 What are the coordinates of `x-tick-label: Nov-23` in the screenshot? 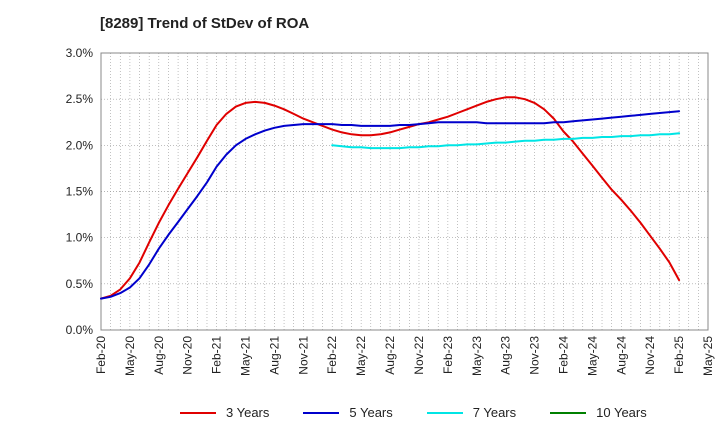 It's located at (535, 355).